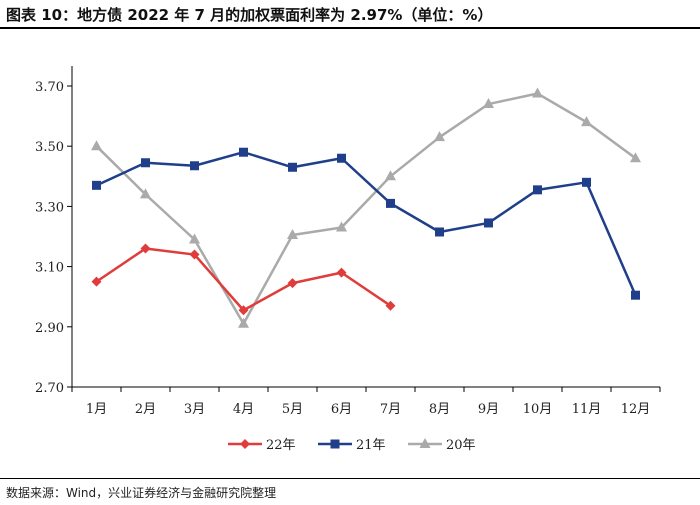 The width and height of the screenshot is (700, 505). I want to click on x-tick-label: 10月, so click(538, 409).